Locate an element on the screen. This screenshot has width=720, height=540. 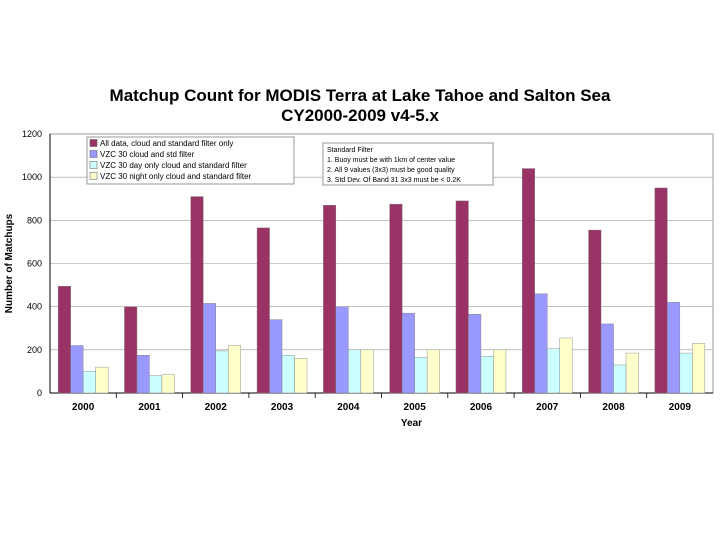
bar-2007-s0 is located at coordinates (528, 281).